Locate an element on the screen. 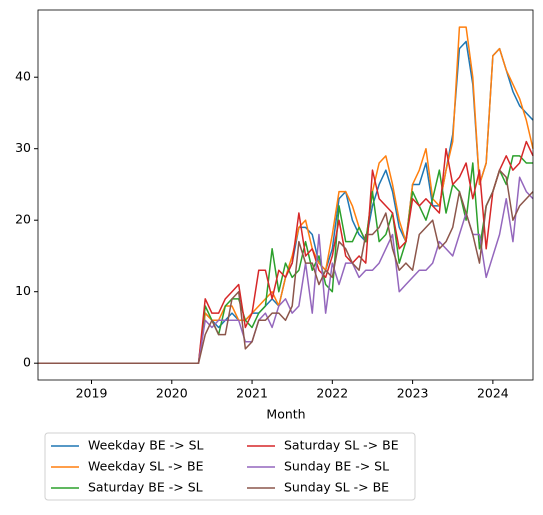 The width and height of the screenshot is (543, 515). x-tick-label: 2024 is located at coordinates (493, 393).